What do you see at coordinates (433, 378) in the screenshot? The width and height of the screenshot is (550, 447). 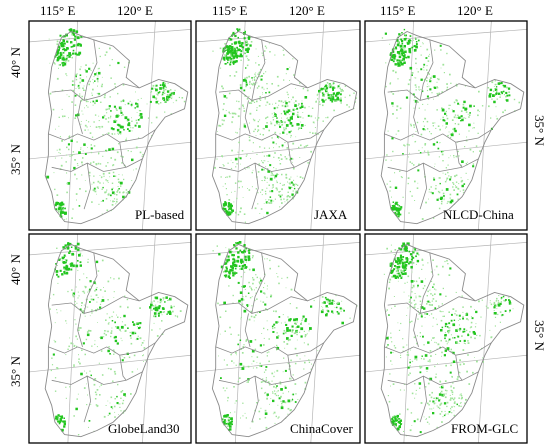 I see `province-boundary` at bounding box center [433, 378].